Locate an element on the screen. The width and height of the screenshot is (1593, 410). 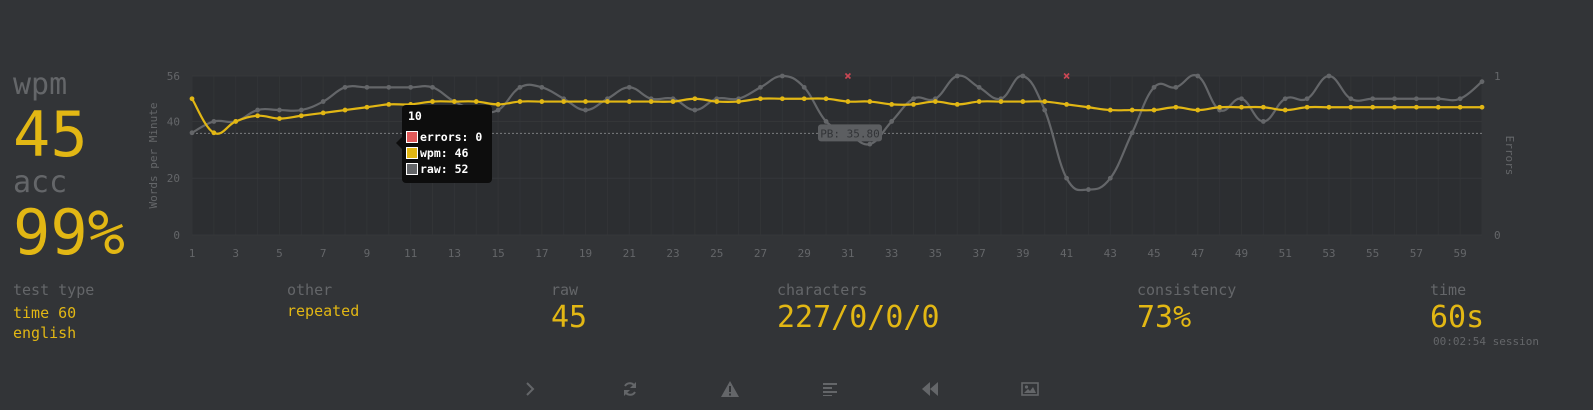
x-tick-label: 47 is located at coordinates (1197, 253).